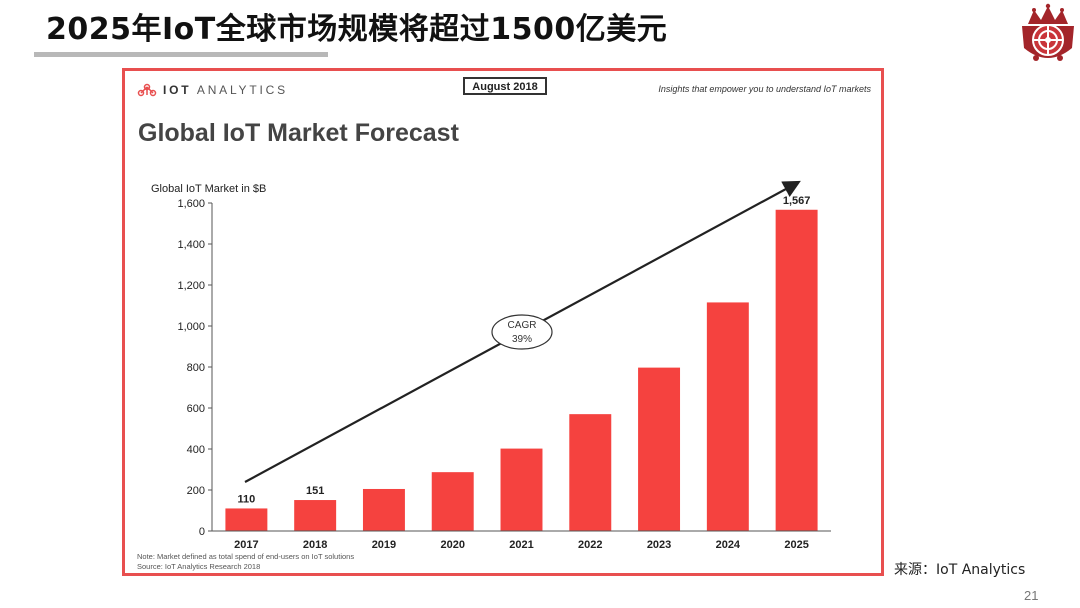 The height and width of the screenshot is (608, 1080). Describe the element at coordinates (452, 501) in the screenshot. I see `bar-2020` at that location.